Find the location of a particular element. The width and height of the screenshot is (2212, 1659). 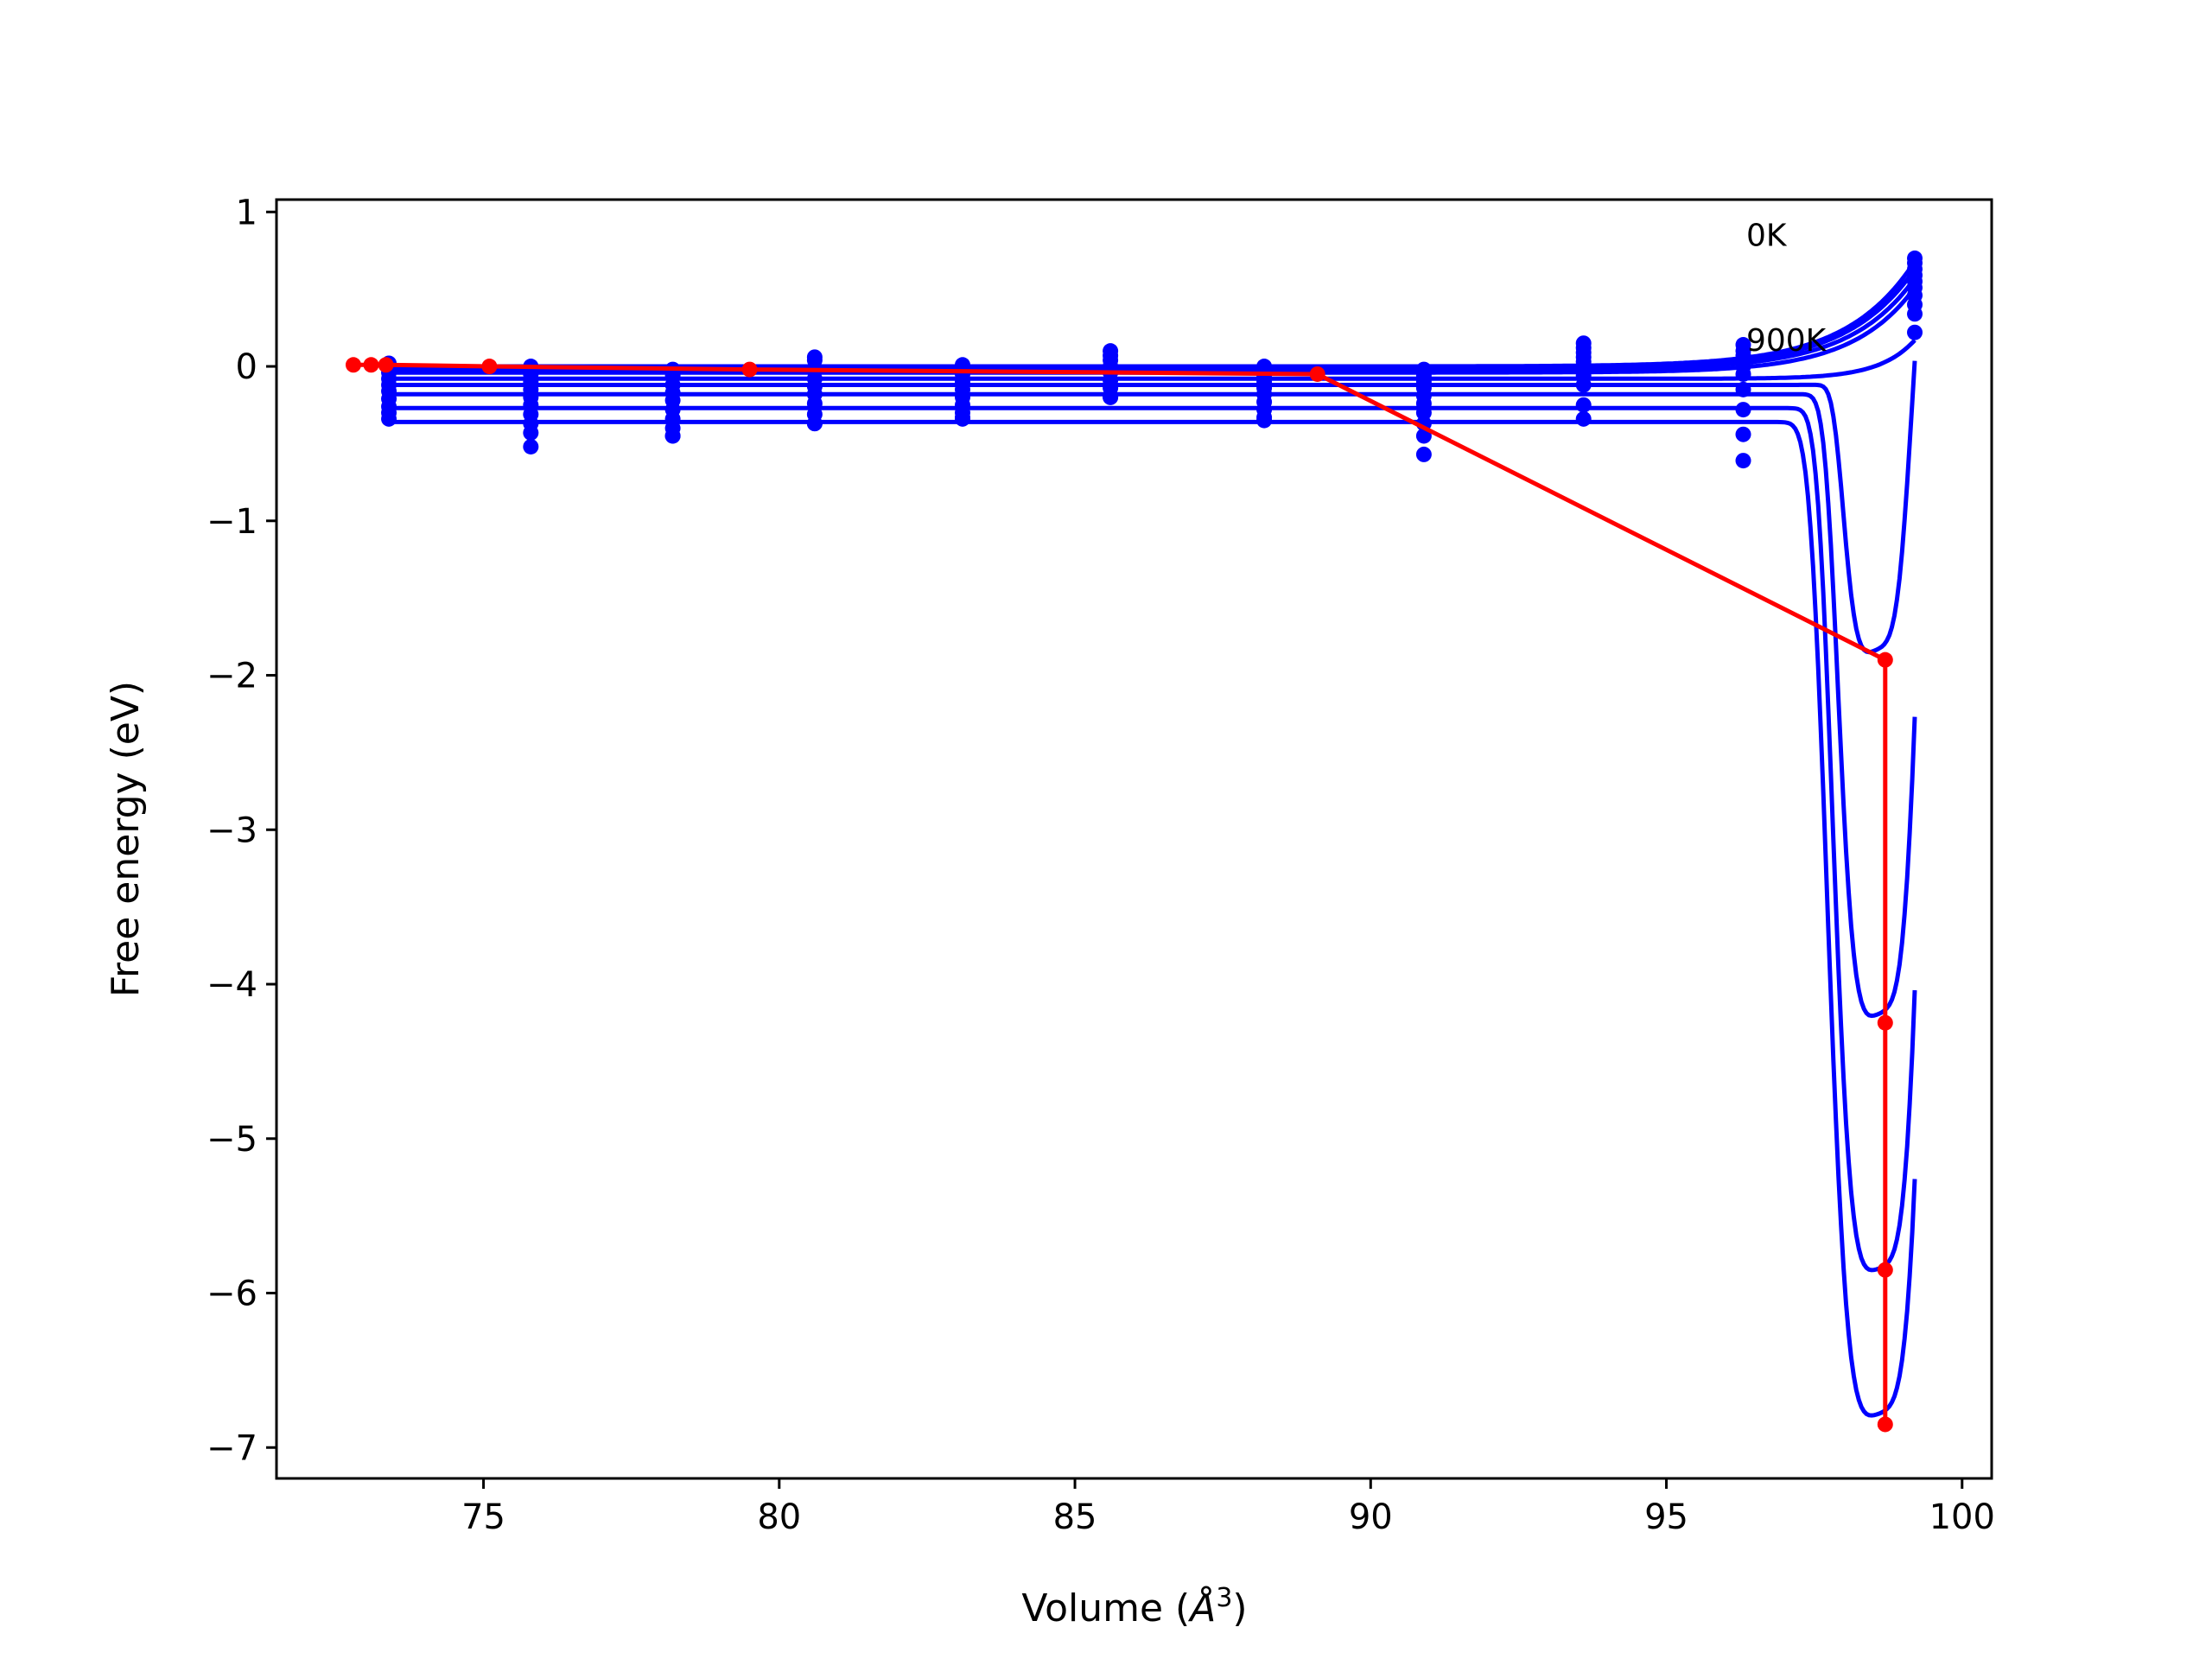

y-tick-label: 1 is located at coordinates (246, 212).